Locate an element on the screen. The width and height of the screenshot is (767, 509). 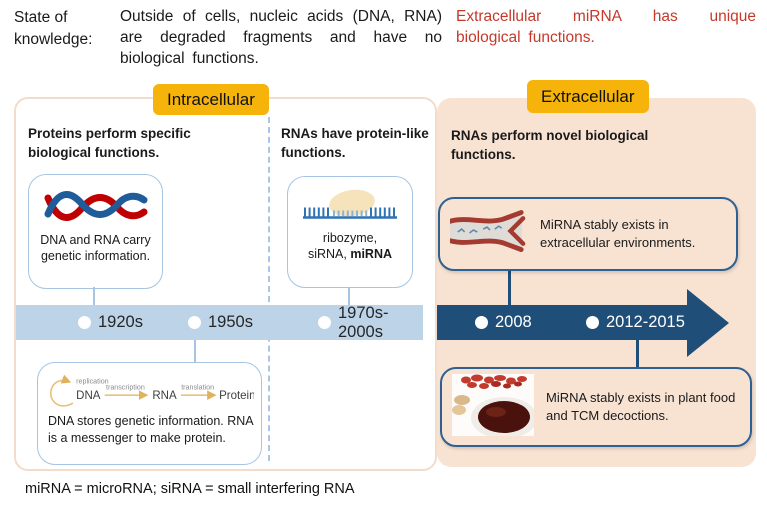
replication-label: replication is located at coordinates (92, 381).